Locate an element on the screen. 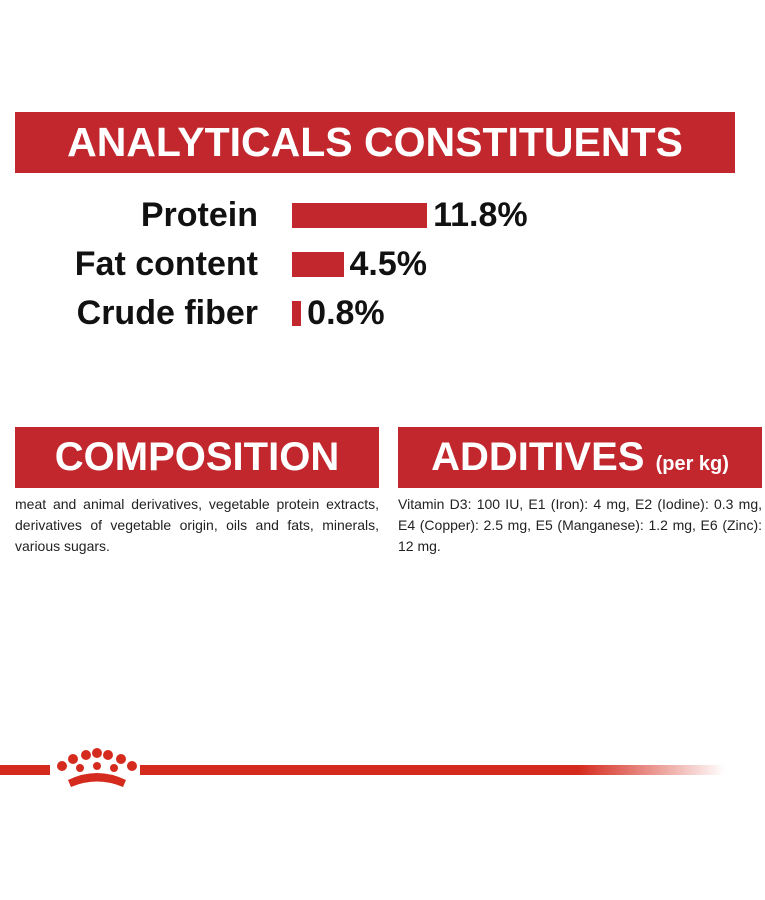 This screenshot has height=900, width=765. crown-logo is located at coordinates (97, 767).